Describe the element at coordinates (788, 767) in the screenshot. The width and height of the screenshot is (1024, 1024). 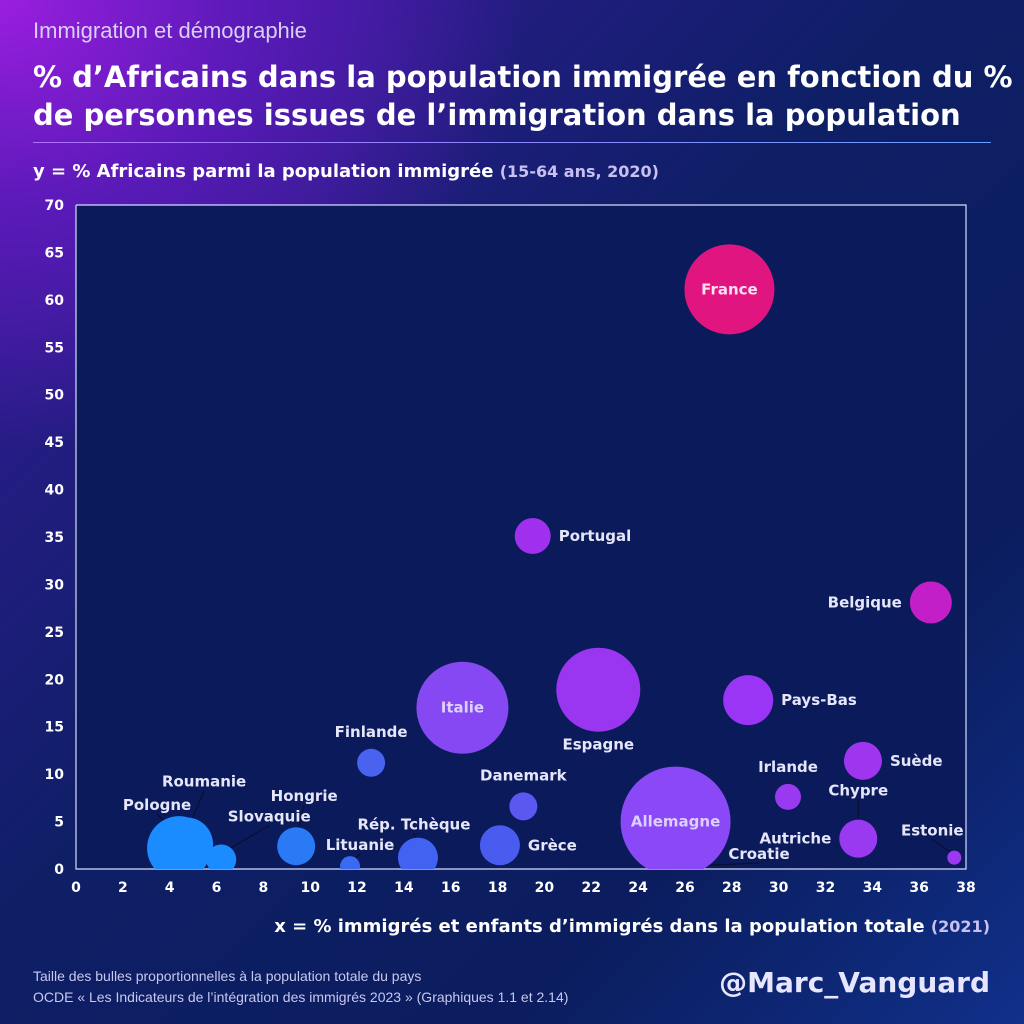
I see `bubble-label: Irlande` at that location.